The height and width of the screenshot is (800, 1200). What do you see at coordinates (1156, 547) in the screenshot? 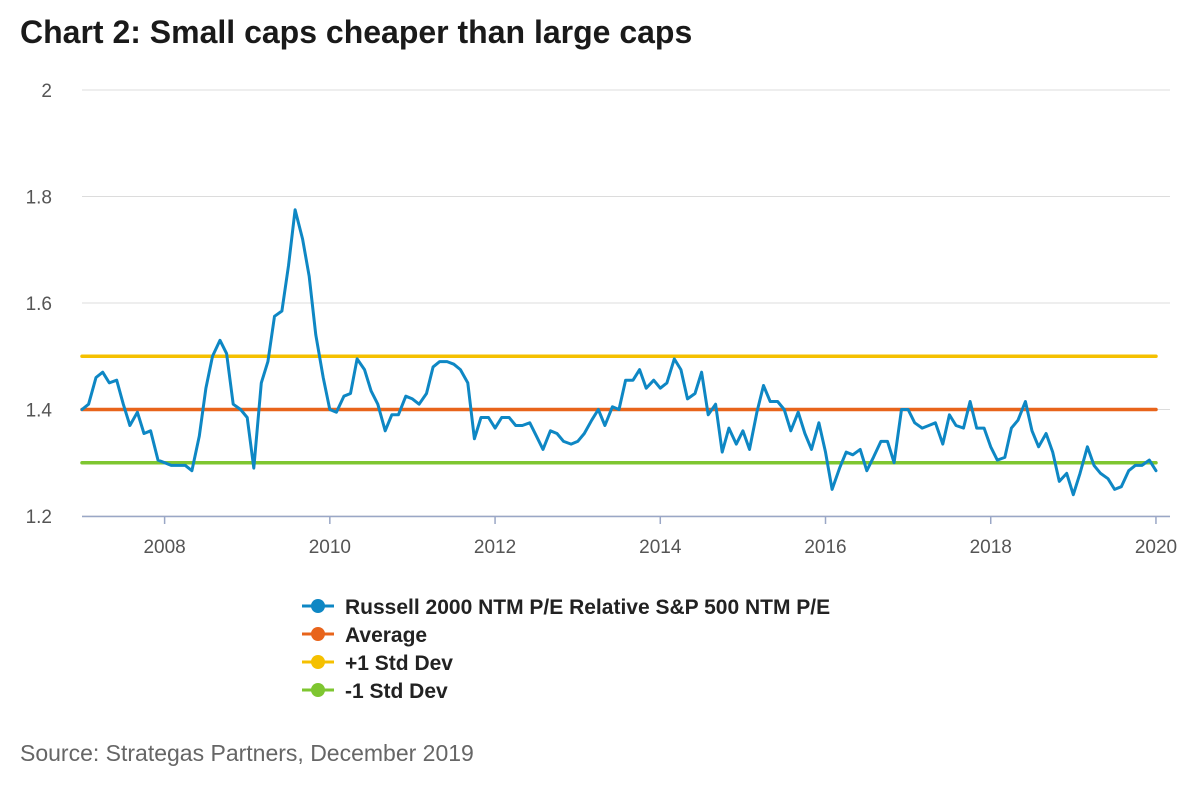
I see `x-tick-label: 2020` at bounding box center [1156, 547].